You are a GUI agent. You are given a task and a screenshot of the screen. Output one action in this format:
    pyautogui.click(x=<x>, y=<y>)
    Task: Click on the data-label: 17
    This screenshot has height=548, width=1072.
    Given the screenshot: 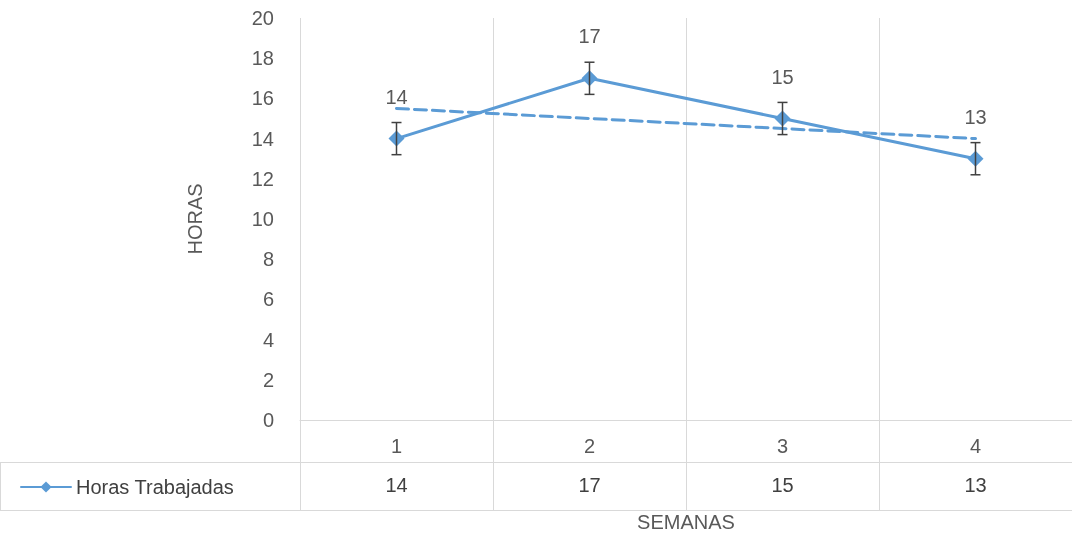 What is the action you would take?
    pyautogui.click(x=589, y=485)
    